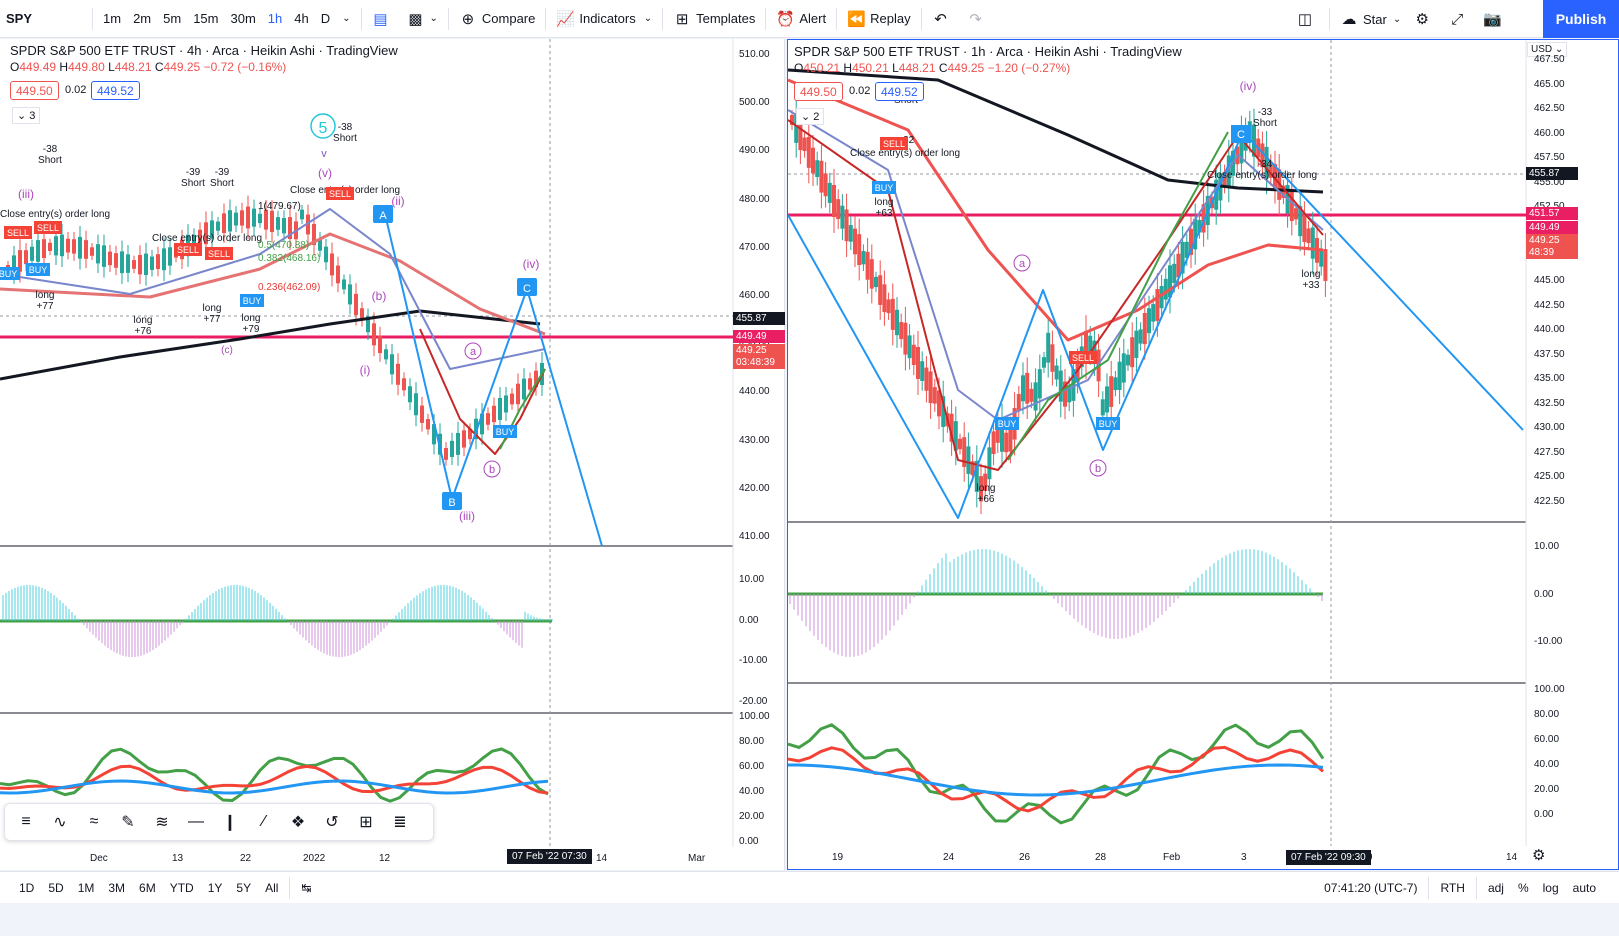 The width and height of the screenshot is (1619, 936). I want to click on long-signal-label: +79, so click(251, 329).